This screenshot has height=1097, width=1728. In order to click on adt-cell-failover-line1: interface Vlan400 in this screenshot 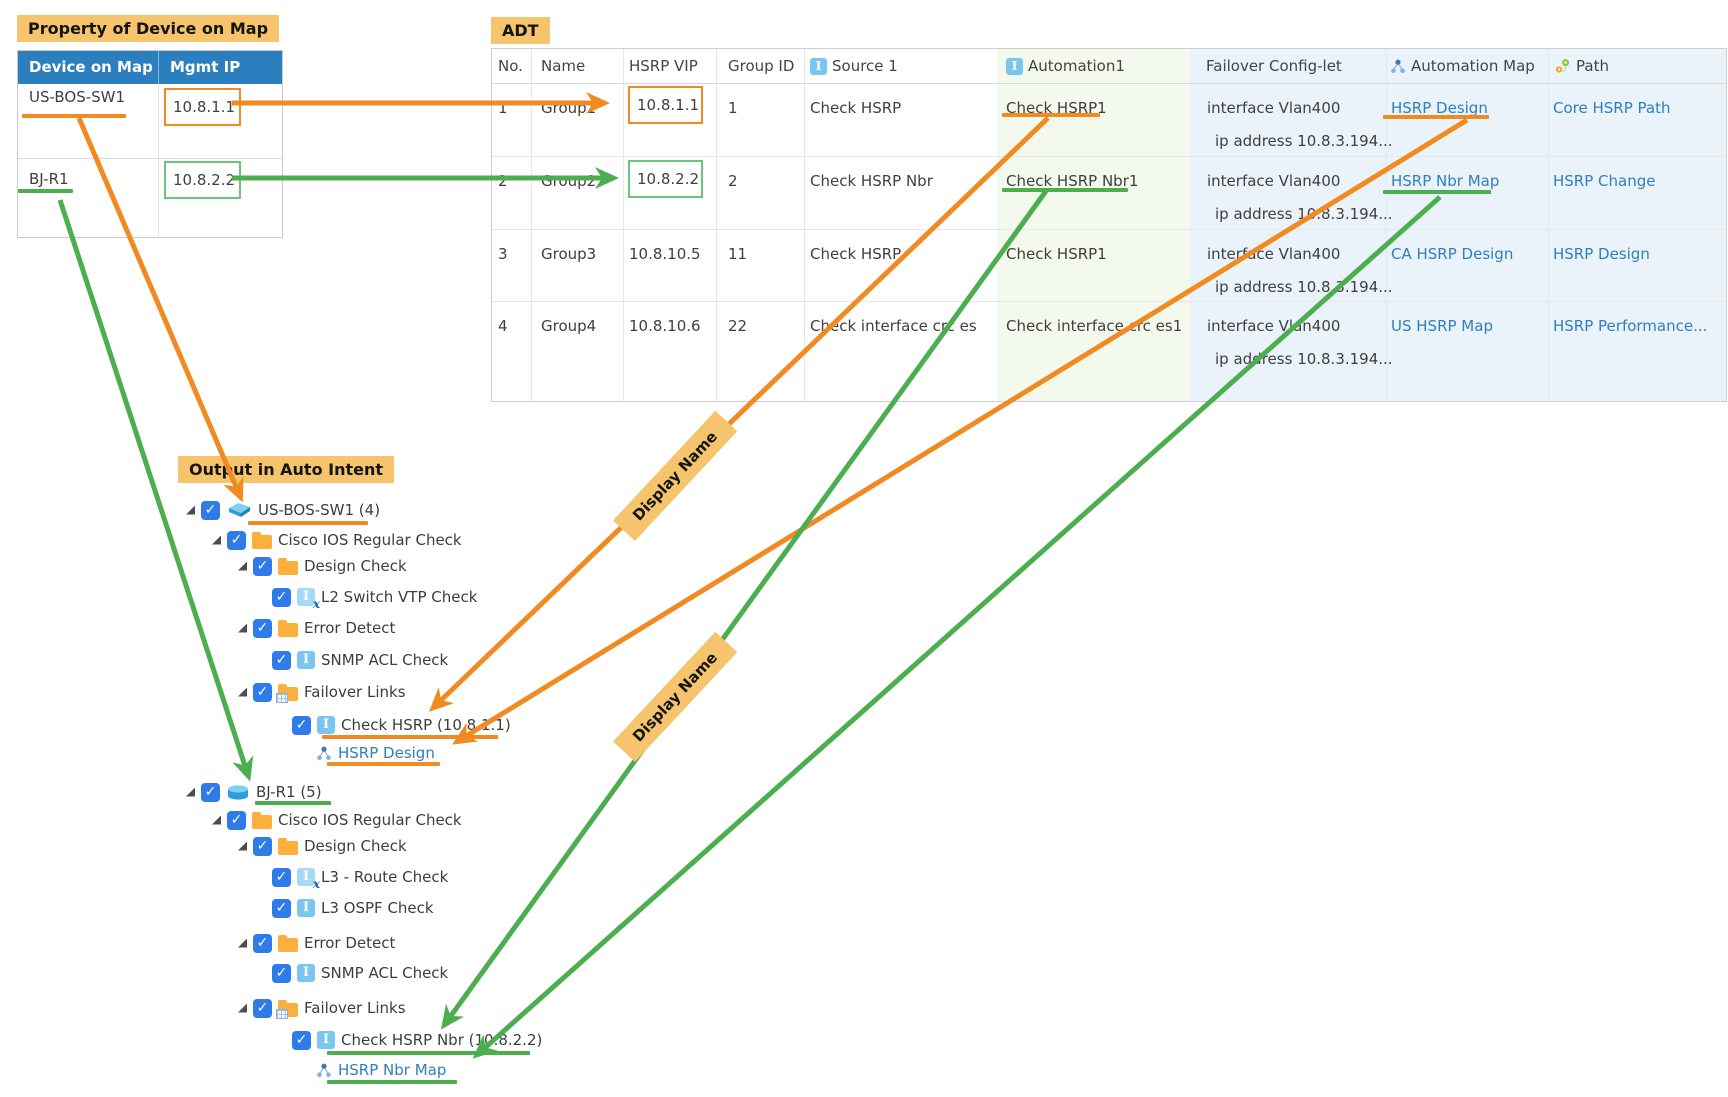, I will do `click(1274, 326)`.